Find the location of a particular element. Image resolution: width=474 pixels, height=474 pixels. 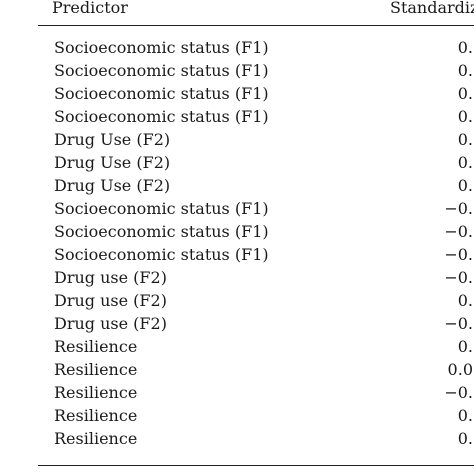

bottom-rule is located at coordinates (256, 465).